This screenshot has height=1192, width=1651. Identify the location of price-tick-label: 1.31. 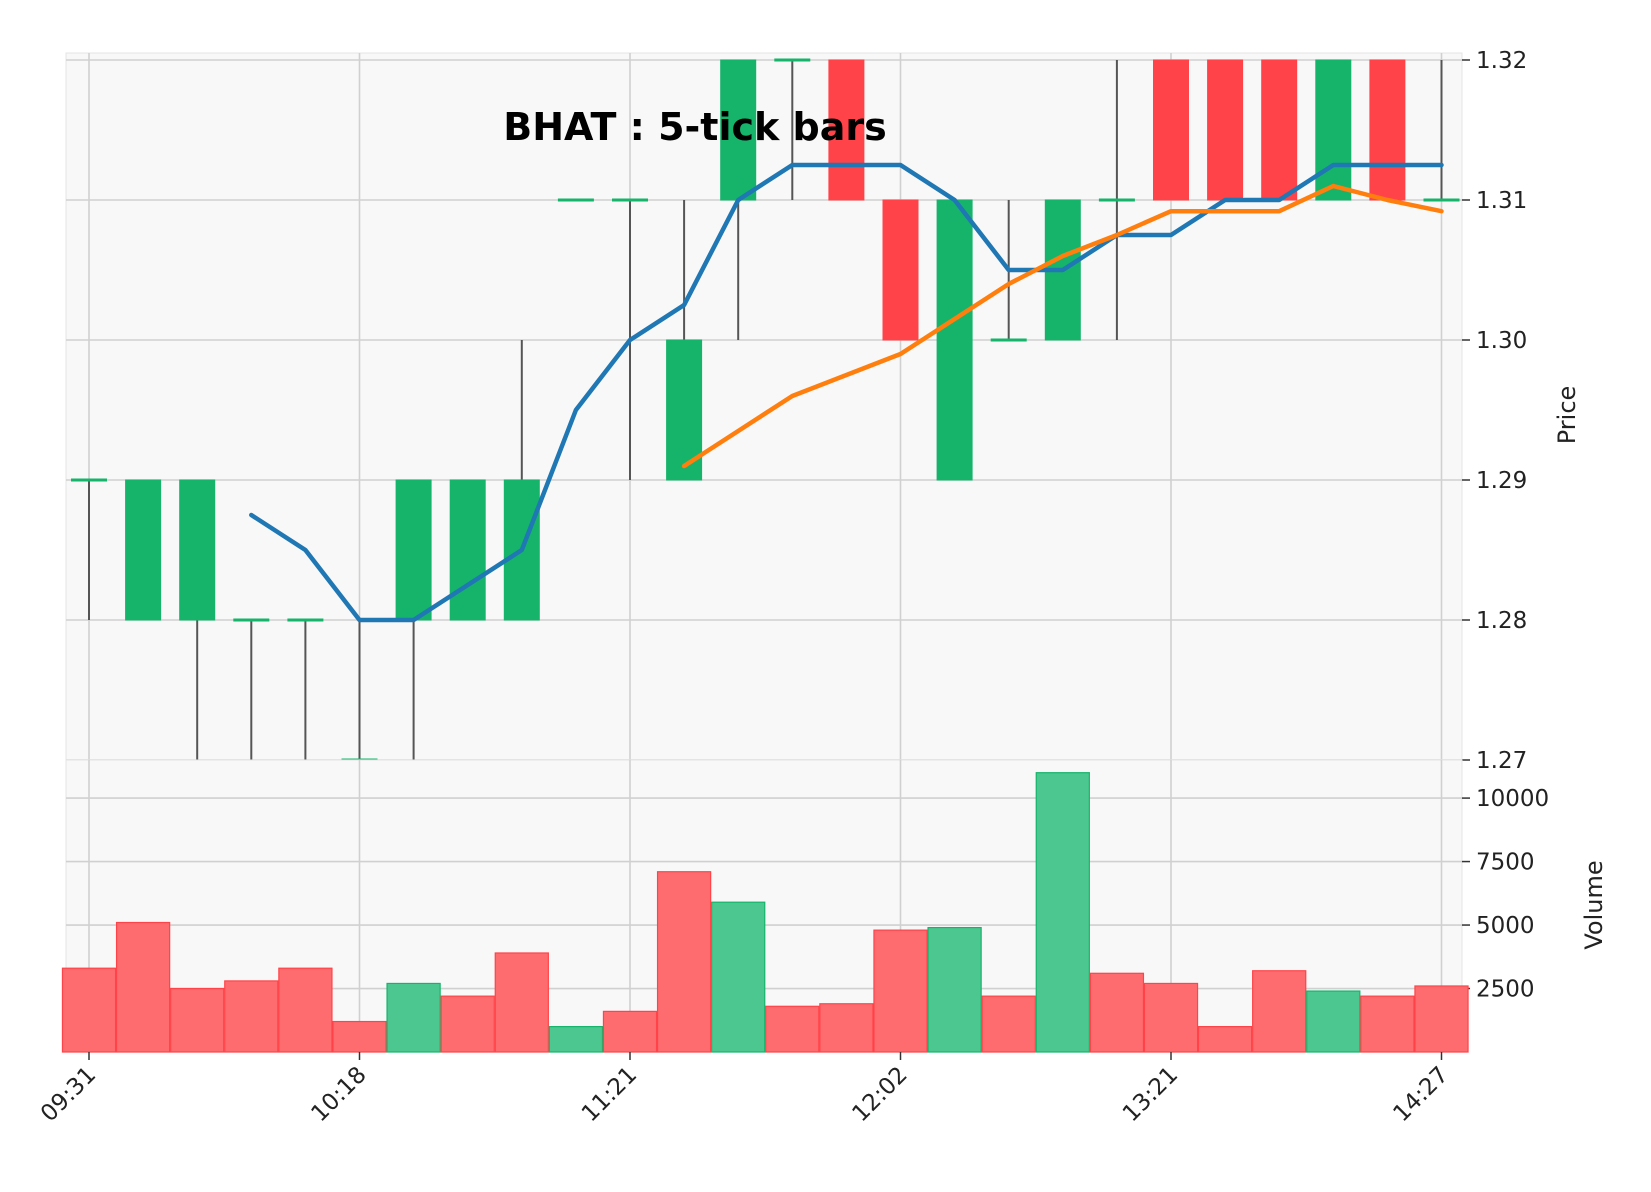
(1501, 201).